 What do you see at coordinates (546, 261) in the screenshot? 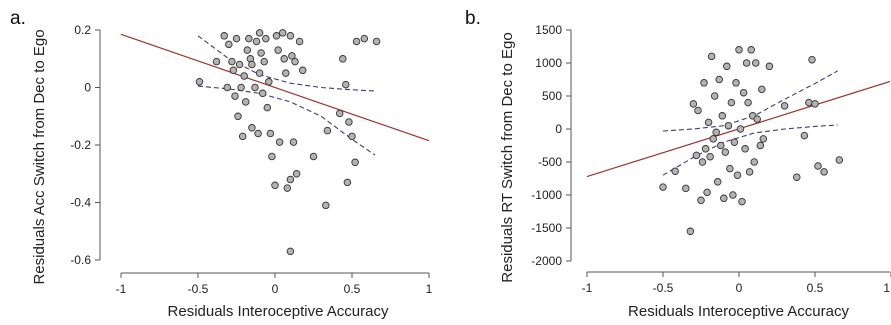
I see `y-tick-label: -2000` at bounding box center [546, 261].